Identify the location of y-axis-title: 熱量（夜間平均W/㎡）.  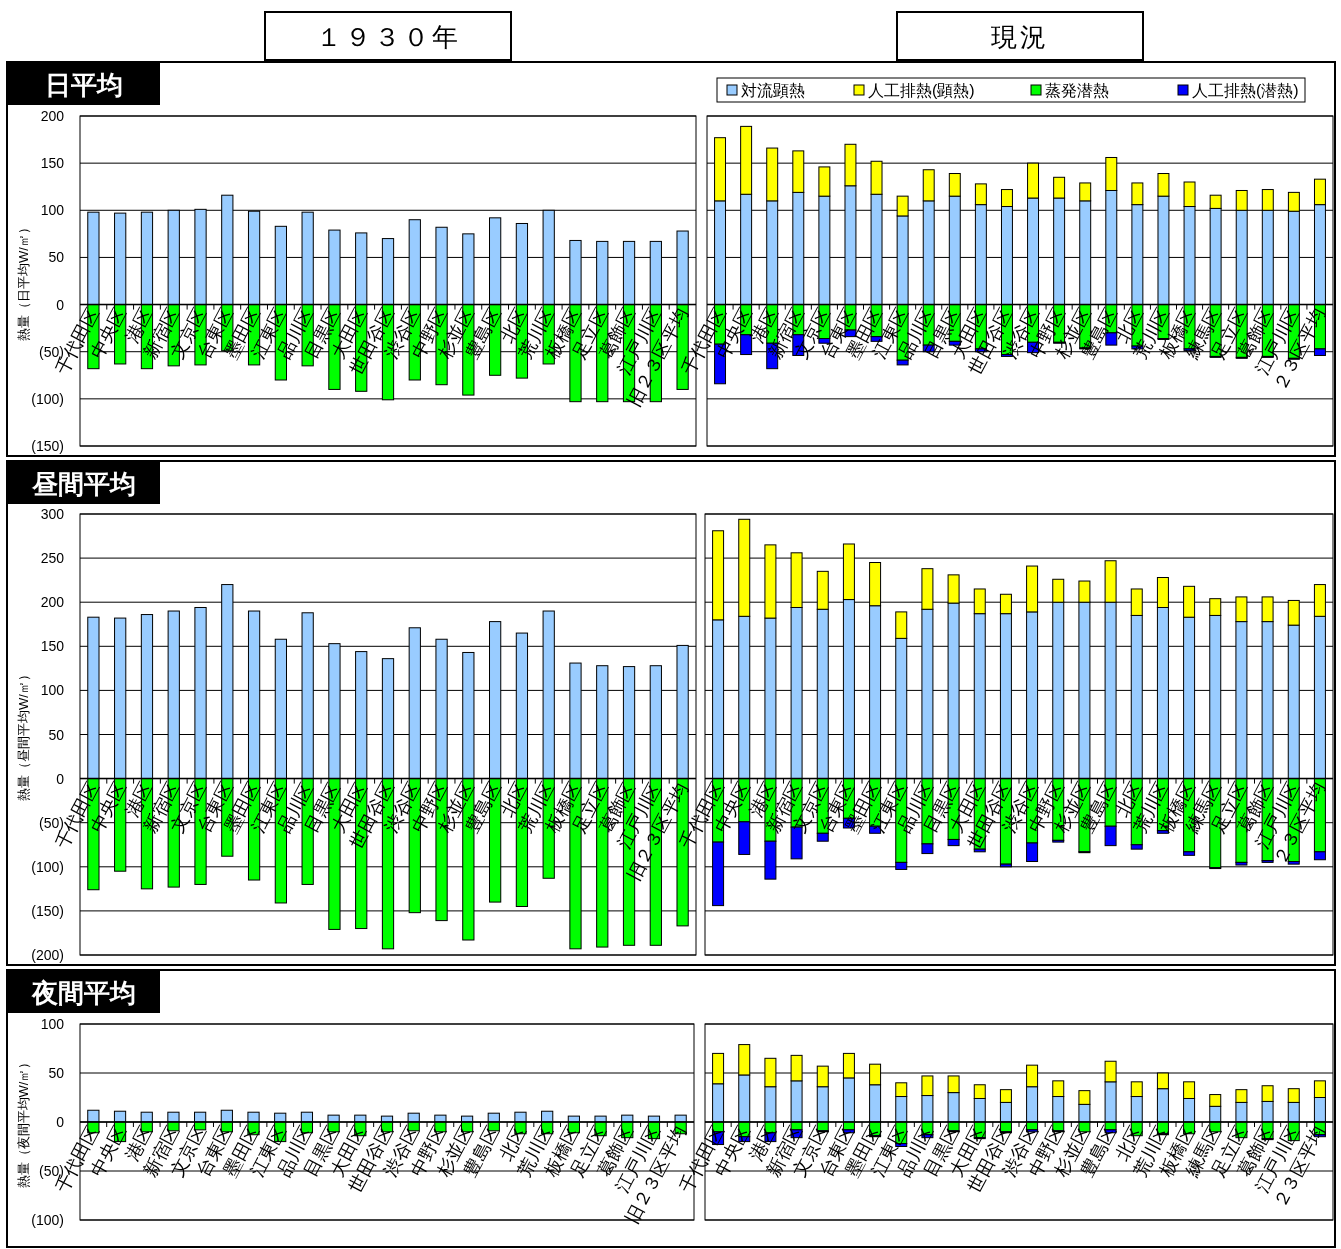
(23, 1122).